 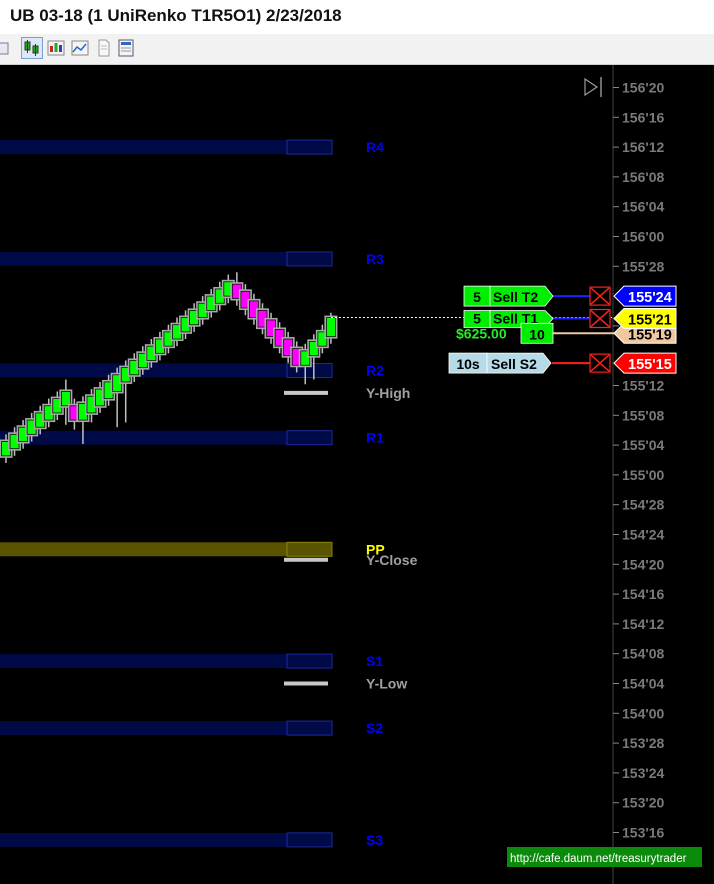 I want to click on target2-price: 155'24, so click(x=650, y=298).